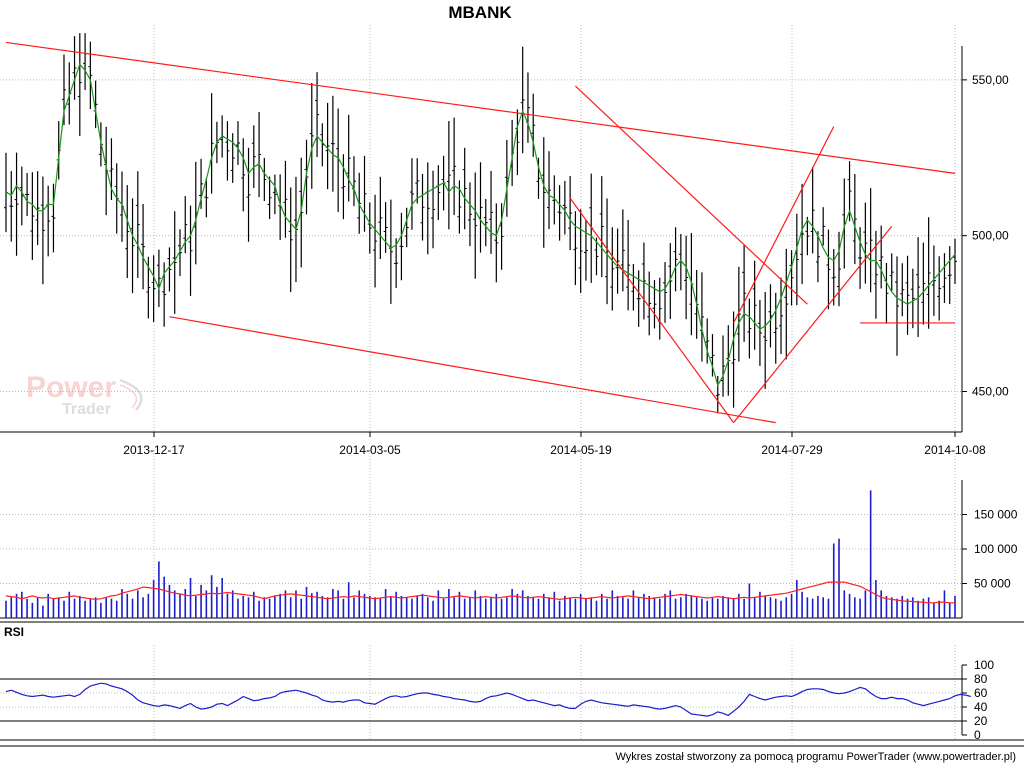 Image resolution: width=1024 pixels, height=768 pixels. I want to click on price-y-tick-label: 500,00, so click(990, 236).